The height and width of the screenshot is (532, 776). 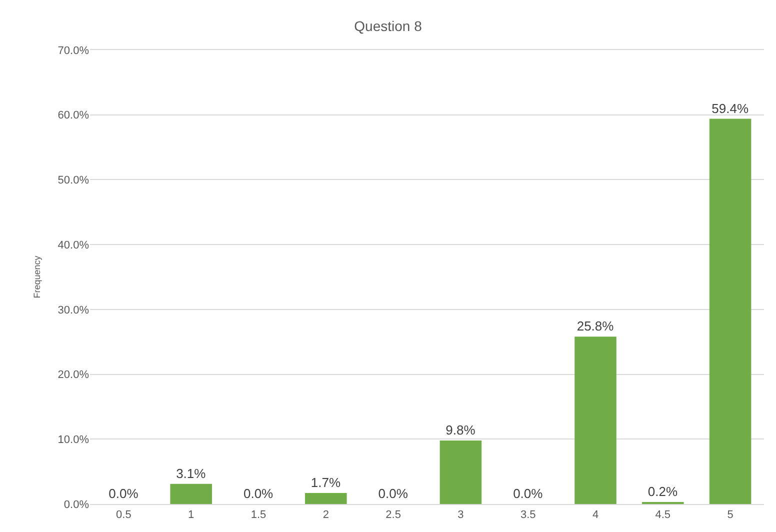 I want to click on data-label: 0.2%, so click(x=663, y=491).